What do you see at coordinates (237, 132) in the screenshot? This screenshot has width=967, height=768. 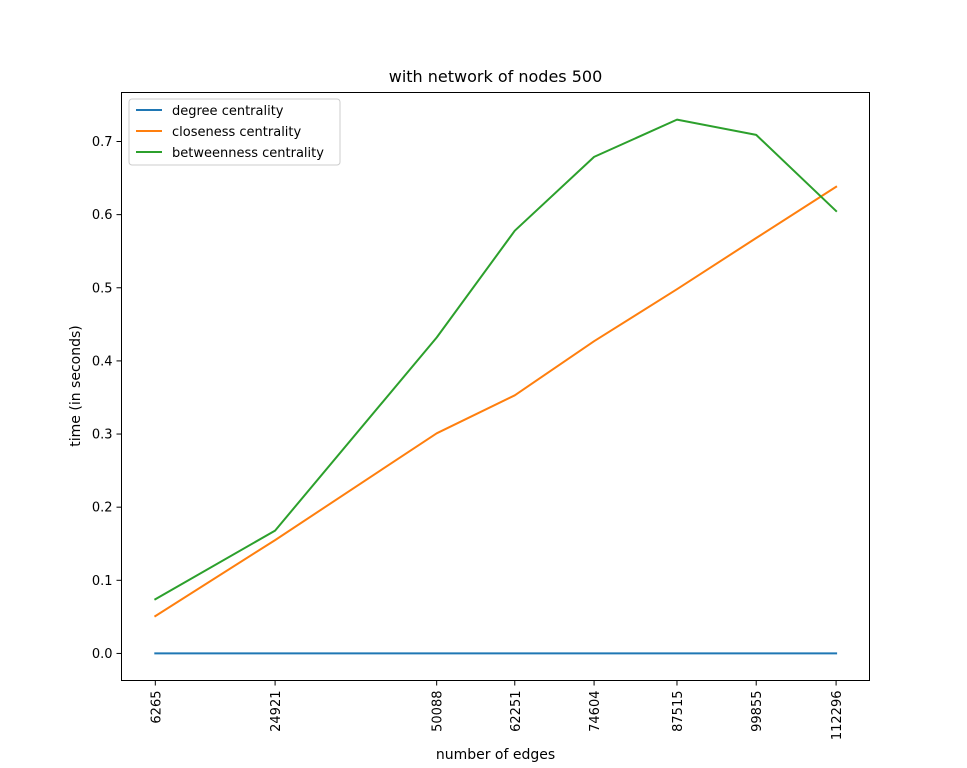 I see `legend-label: closeness centrality` at bounding box center [237, 132].